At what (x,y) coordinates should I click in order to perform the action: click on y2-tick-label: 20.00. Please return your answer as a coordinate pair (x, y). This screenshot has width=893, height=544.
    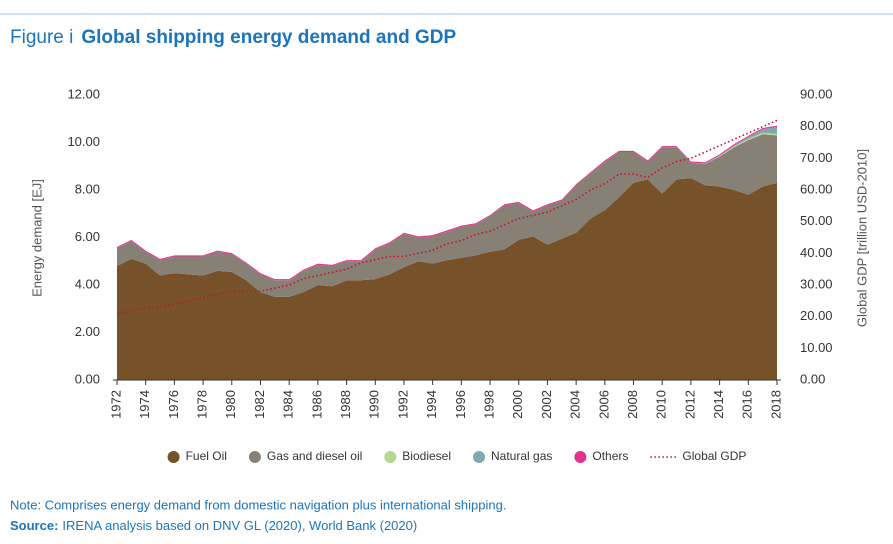
    Looking at the image, I should click on (816, 315).